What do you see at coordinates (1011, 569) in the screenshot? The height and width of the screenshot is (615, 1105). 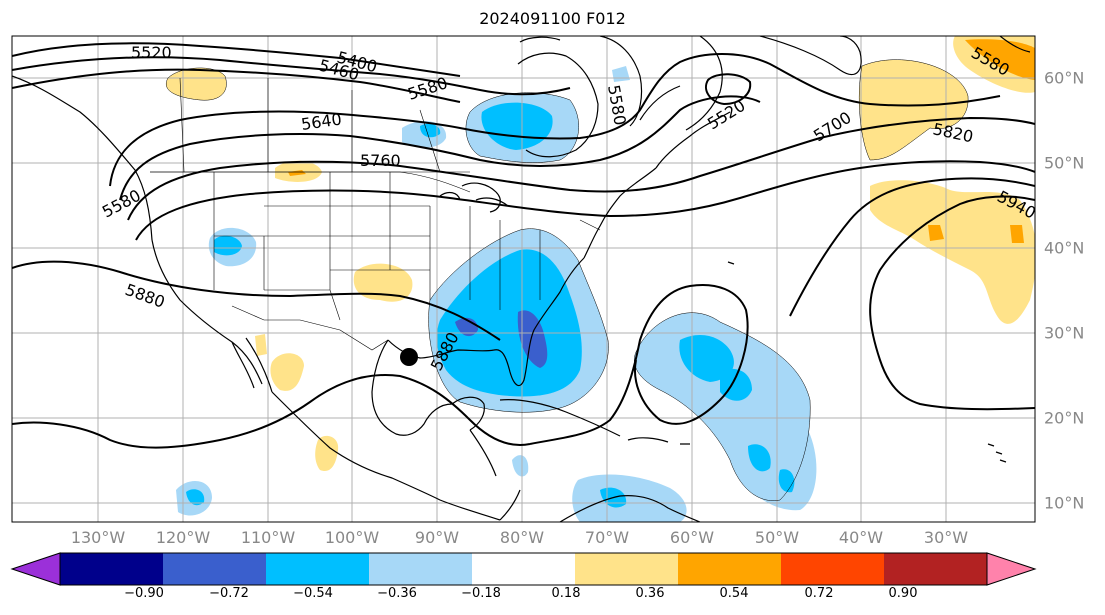 I see `colorbar-extend-high` at bounding box center [1011, 569].